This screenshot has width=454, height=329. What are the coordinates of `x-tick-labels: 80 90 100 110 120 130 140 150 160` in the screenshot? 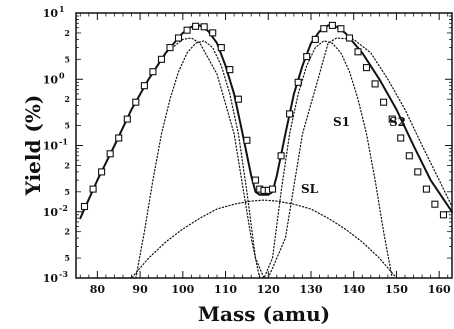 It's located at (270, 289).